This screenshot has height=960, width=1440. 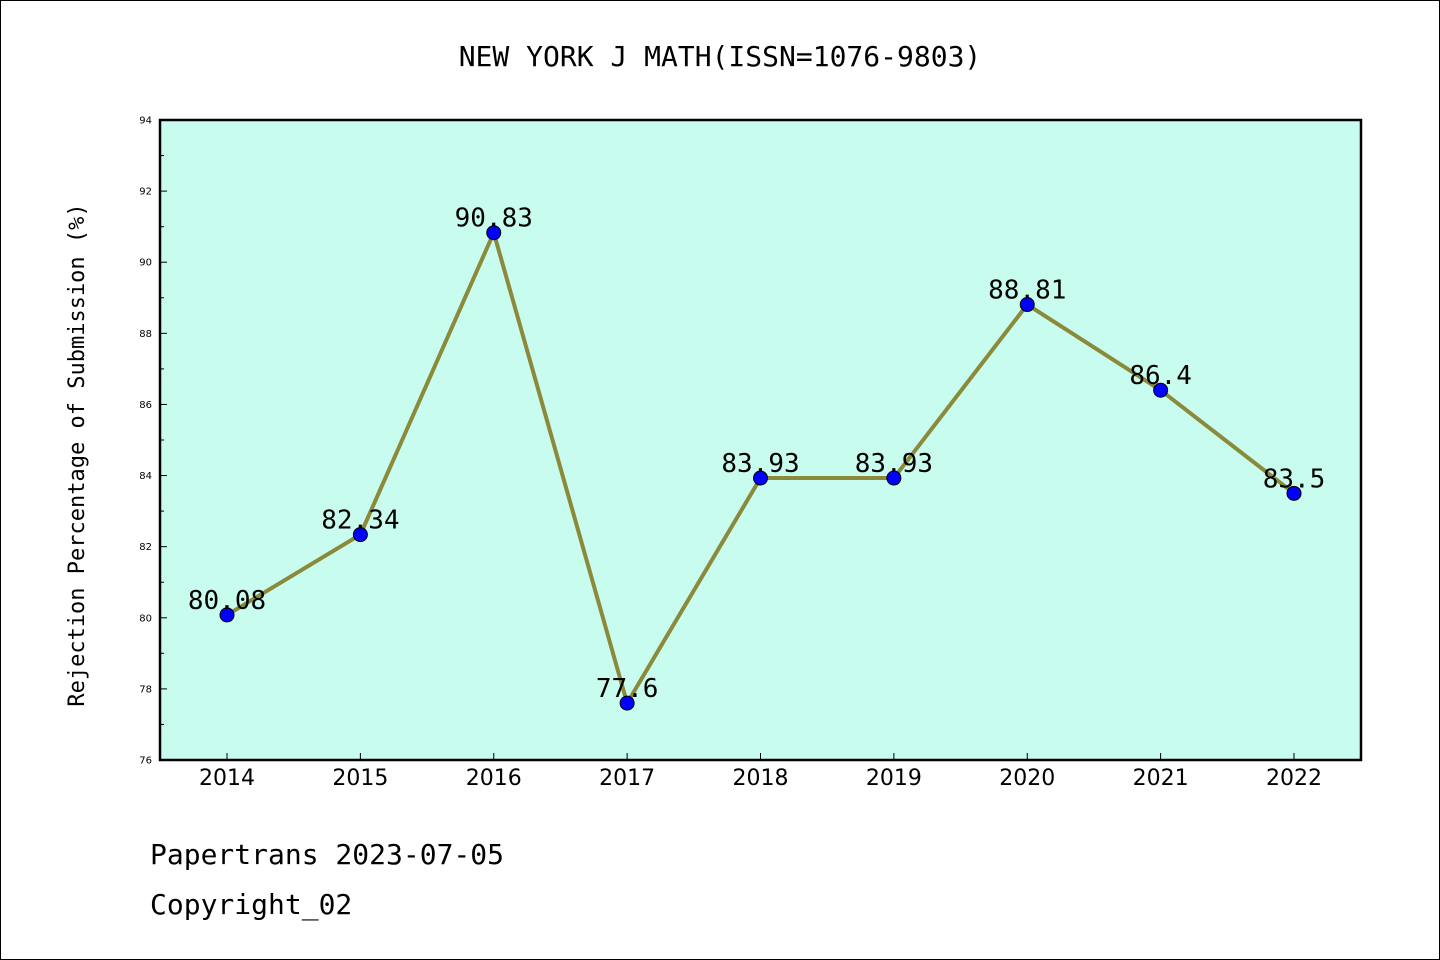 I want to click on x-tick-label: 2019, so click(x=894, y=778).